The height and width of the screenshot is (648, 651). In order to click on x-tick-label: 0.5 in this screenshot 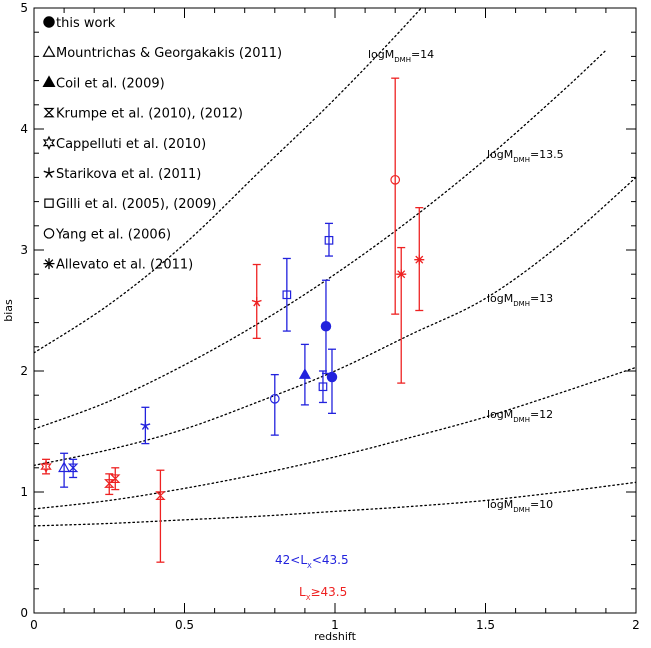, I will do `click(184, 625)`.